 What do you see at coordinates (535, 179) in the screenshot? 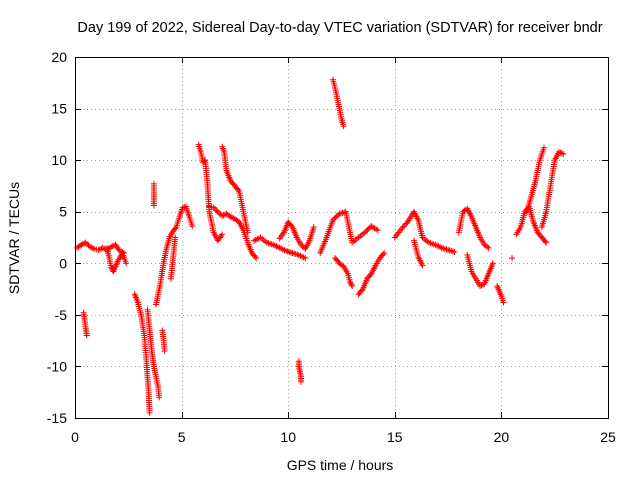
I see `series-t27` at bounding box center [535, 179].